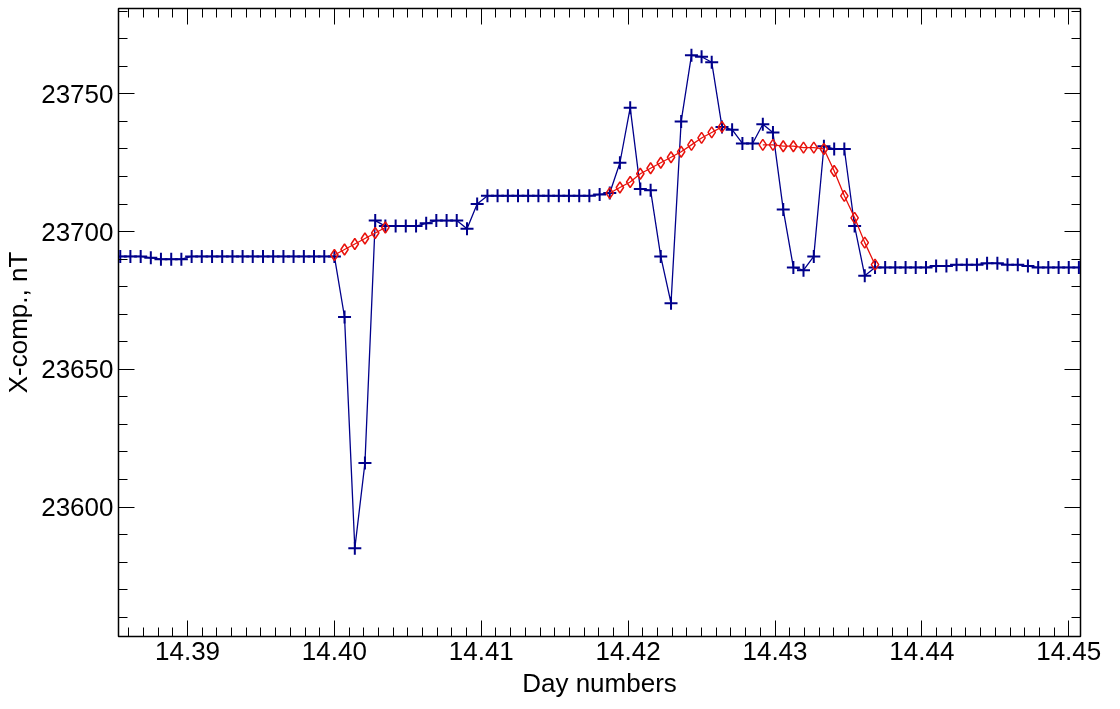  I want to click on y-tick-label: 23600, so click(77, 507).